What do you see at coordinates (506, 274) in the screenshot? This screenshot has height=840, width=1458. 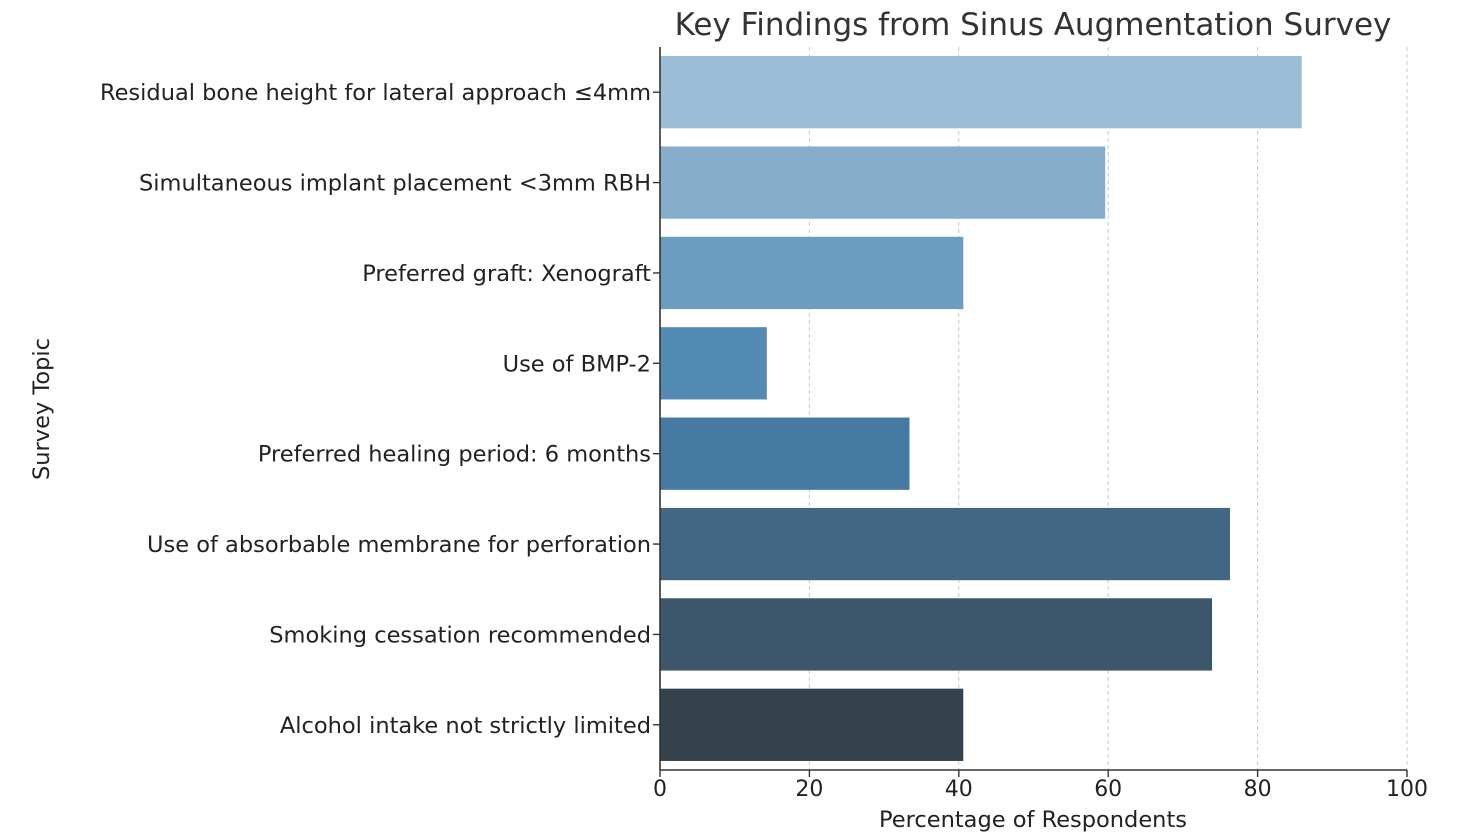 I see `category-label: Preferred graft: Xenograft` at bounding box center [506, 274].